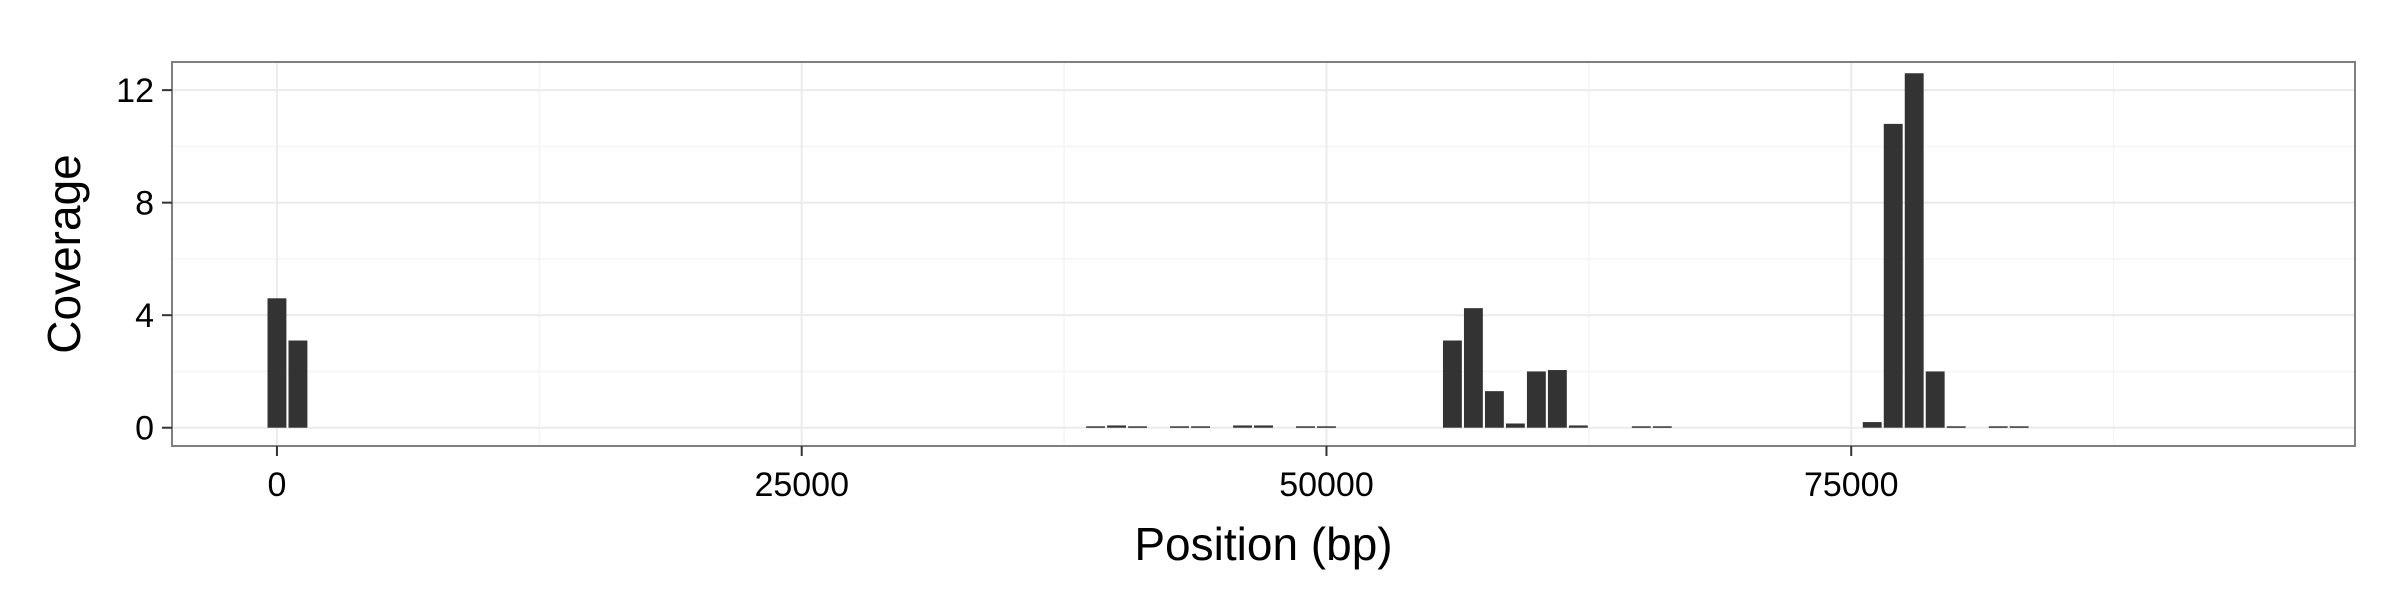  What do you see at coordinates (276, 485) in the screenshot?
I see `x-tick-label: 0` at bounding box center [276, 485].